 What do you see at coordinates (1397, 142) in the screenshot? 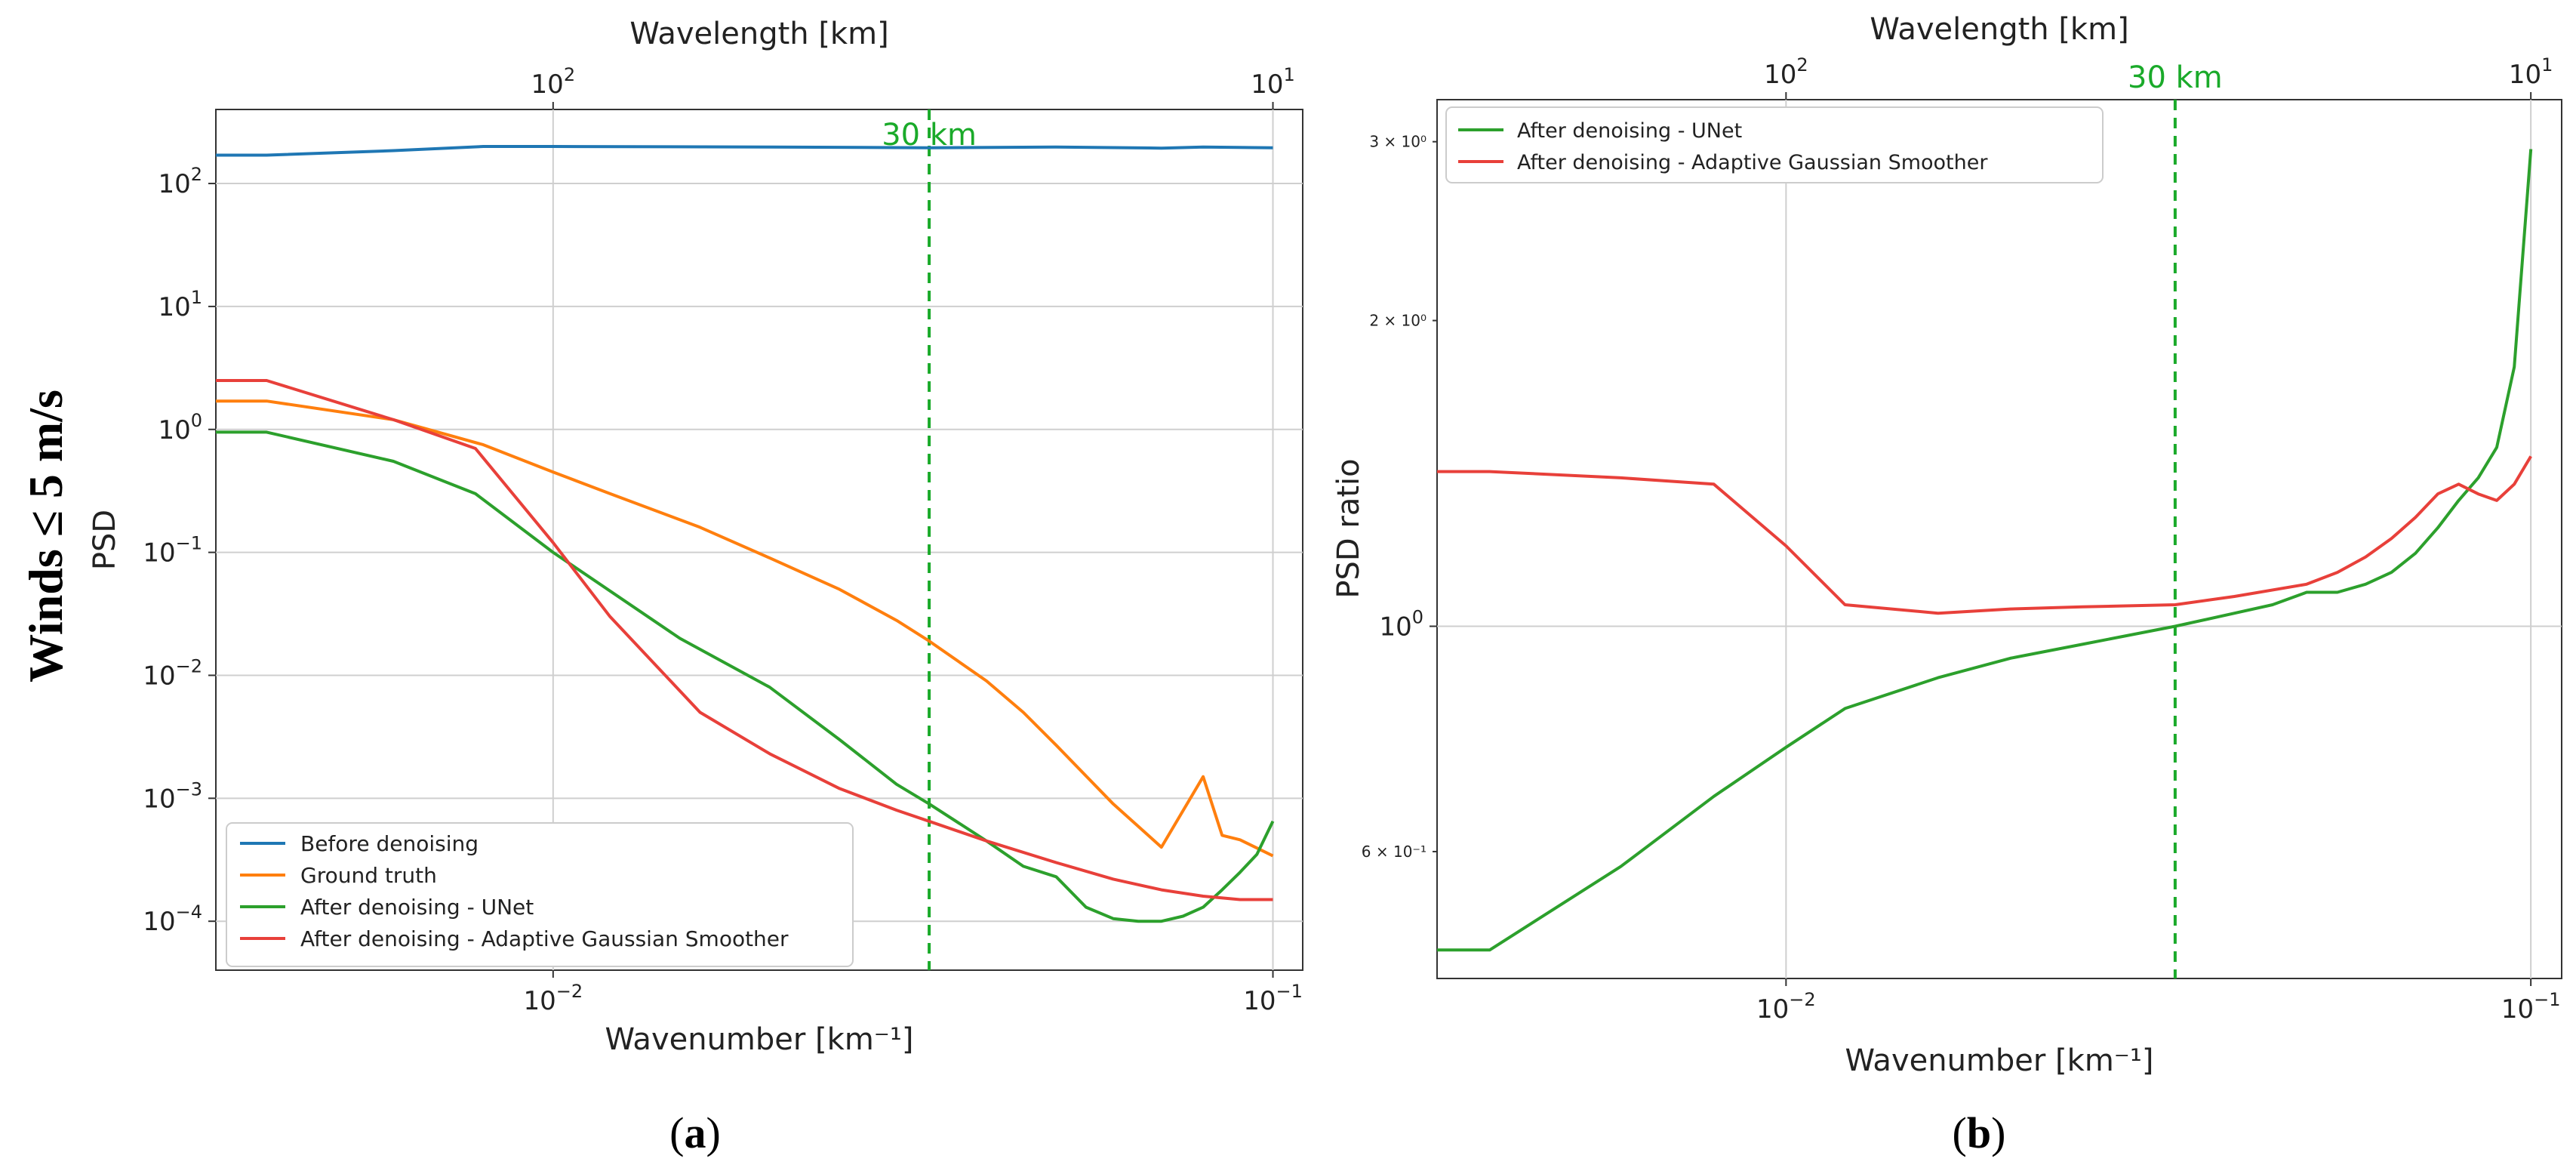
I see `y-minor-tick-label: 3 × 10⁰` at bounding box center [1397, 142].